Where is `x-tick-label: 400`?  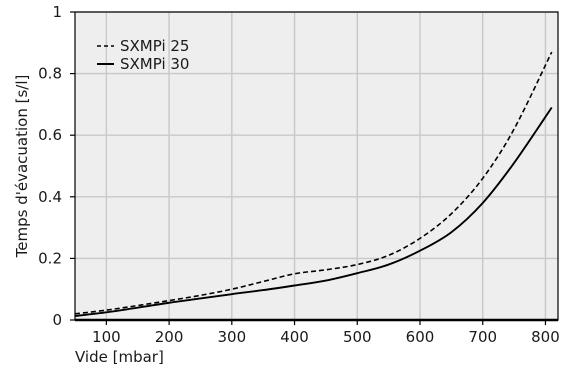 x-tick-label: 400 is located at coordinates (294, 337).